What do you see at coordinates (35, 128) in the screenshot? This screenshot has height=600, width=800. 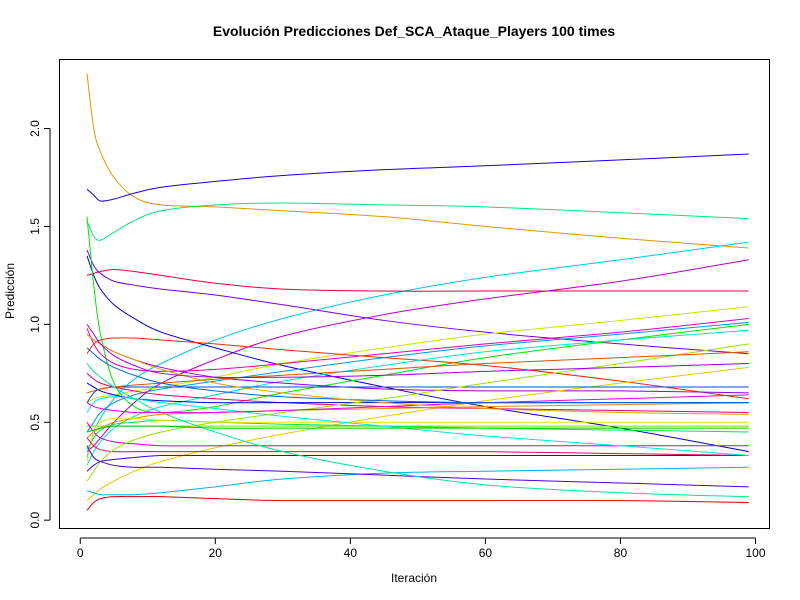 I see `y-tick-label: 2.0` at bounding box center [35, 128].